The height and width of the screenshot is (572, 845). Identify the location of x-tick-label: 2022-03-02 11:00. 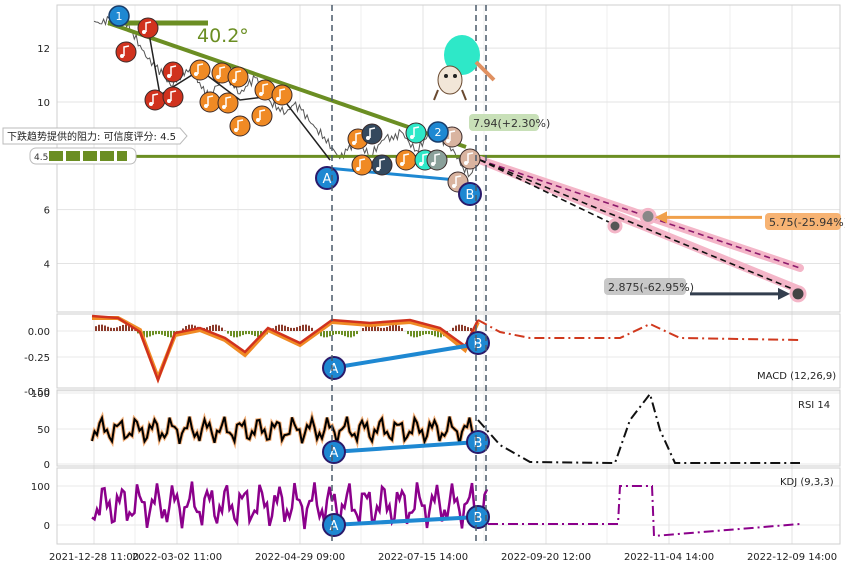
(177, 557).